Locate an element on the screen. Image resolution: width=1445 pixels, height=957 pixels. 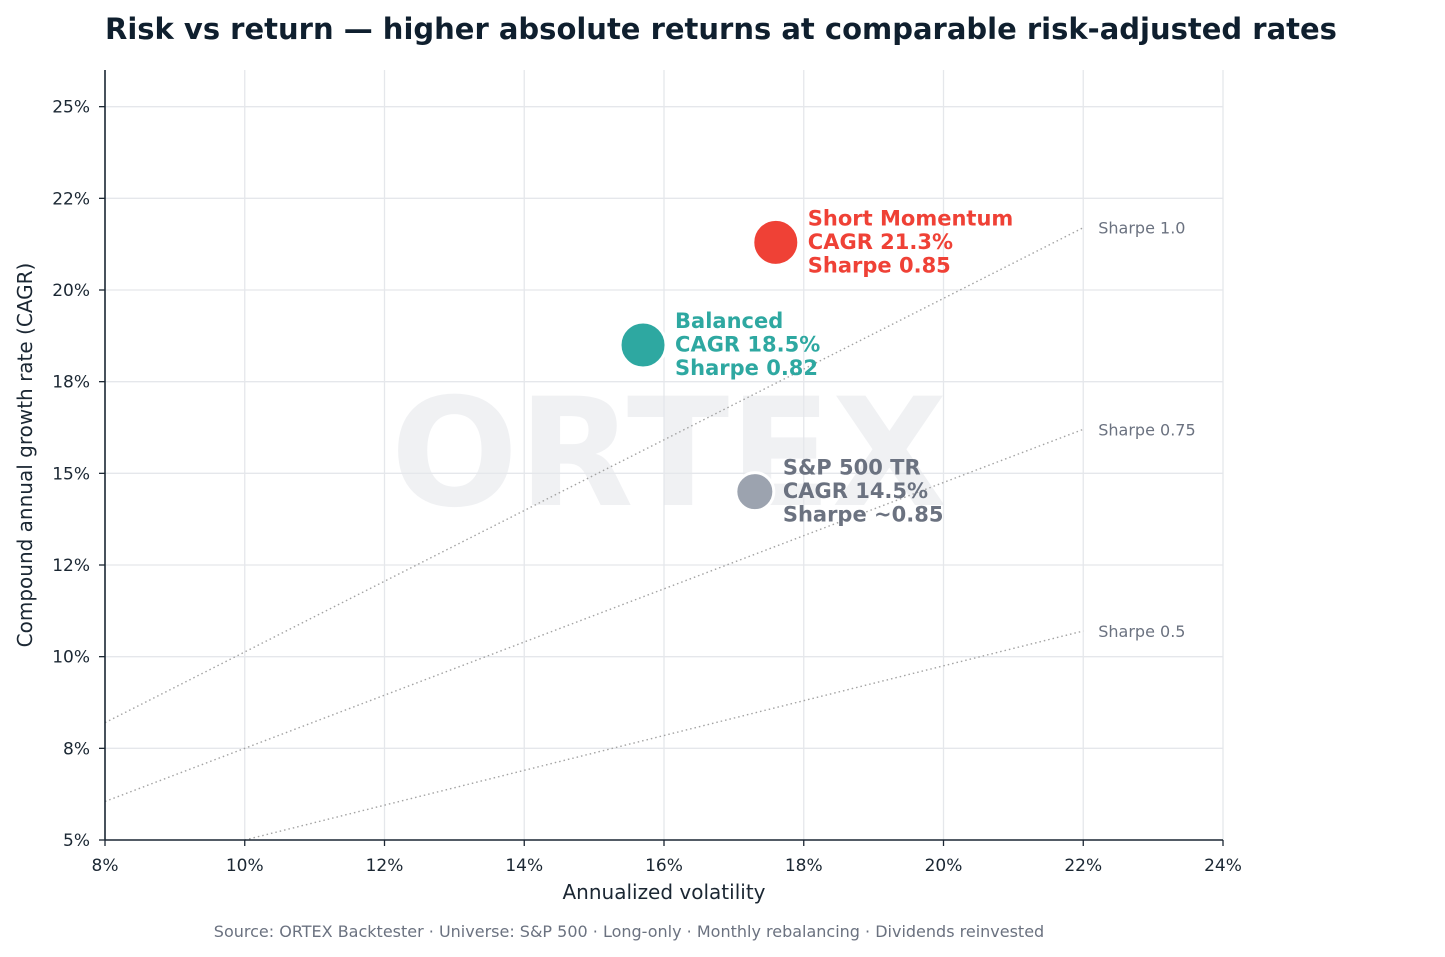
x-tick-label: 10% is located at coordinates (245, 866).